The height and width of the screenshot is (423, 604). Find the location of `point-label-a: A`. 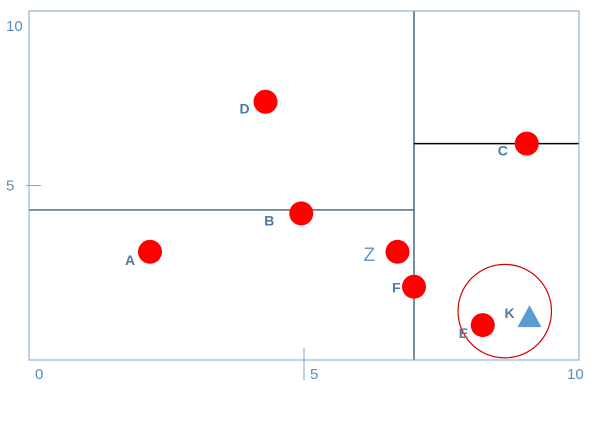

point-label-a: A is located at coordinates (130, 260).